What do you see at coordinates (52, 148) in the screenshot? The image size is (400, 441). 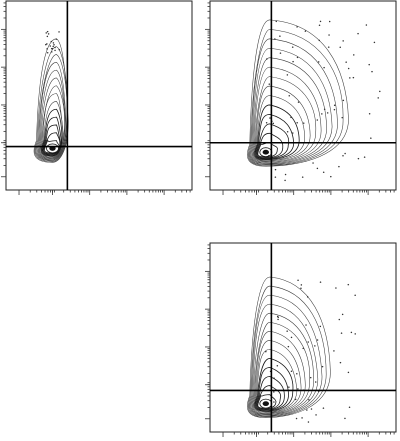 I see `population-core-ring` at bounding box center [52, 148].